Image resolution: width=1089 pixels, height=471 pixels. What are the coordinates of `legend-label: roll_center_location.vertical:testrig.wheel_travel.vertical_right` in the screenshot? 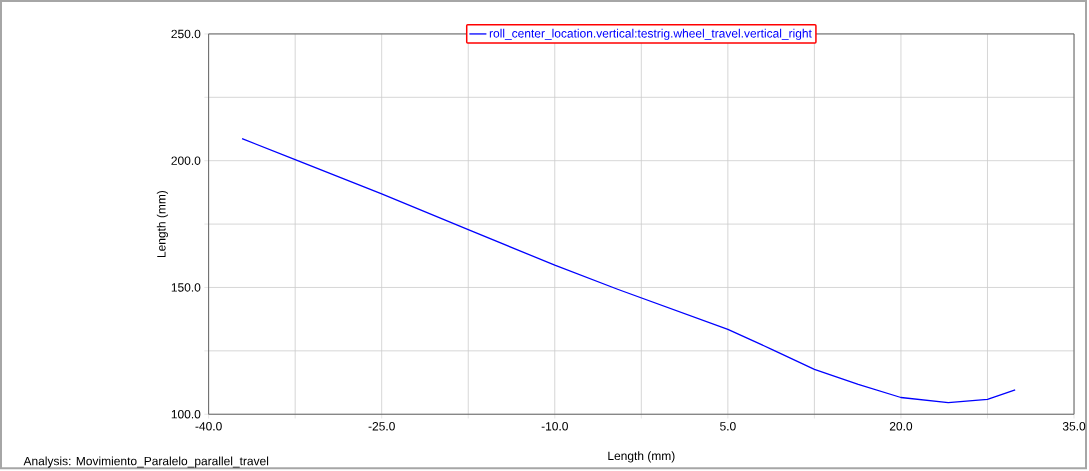 It's located at (650, 34).